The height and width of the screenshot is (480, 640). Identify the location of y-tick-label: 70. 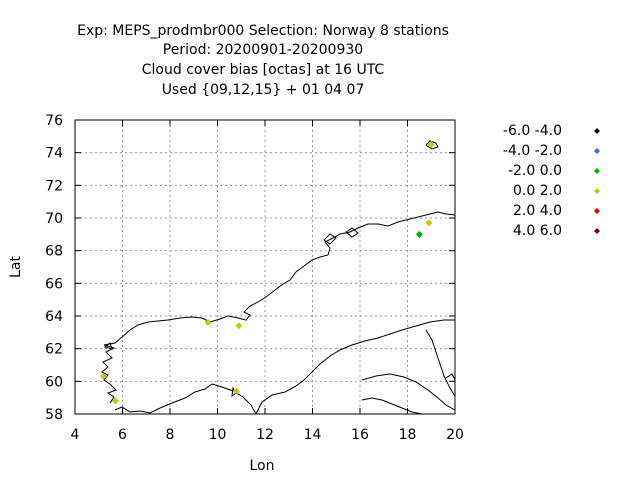
(54, 219).